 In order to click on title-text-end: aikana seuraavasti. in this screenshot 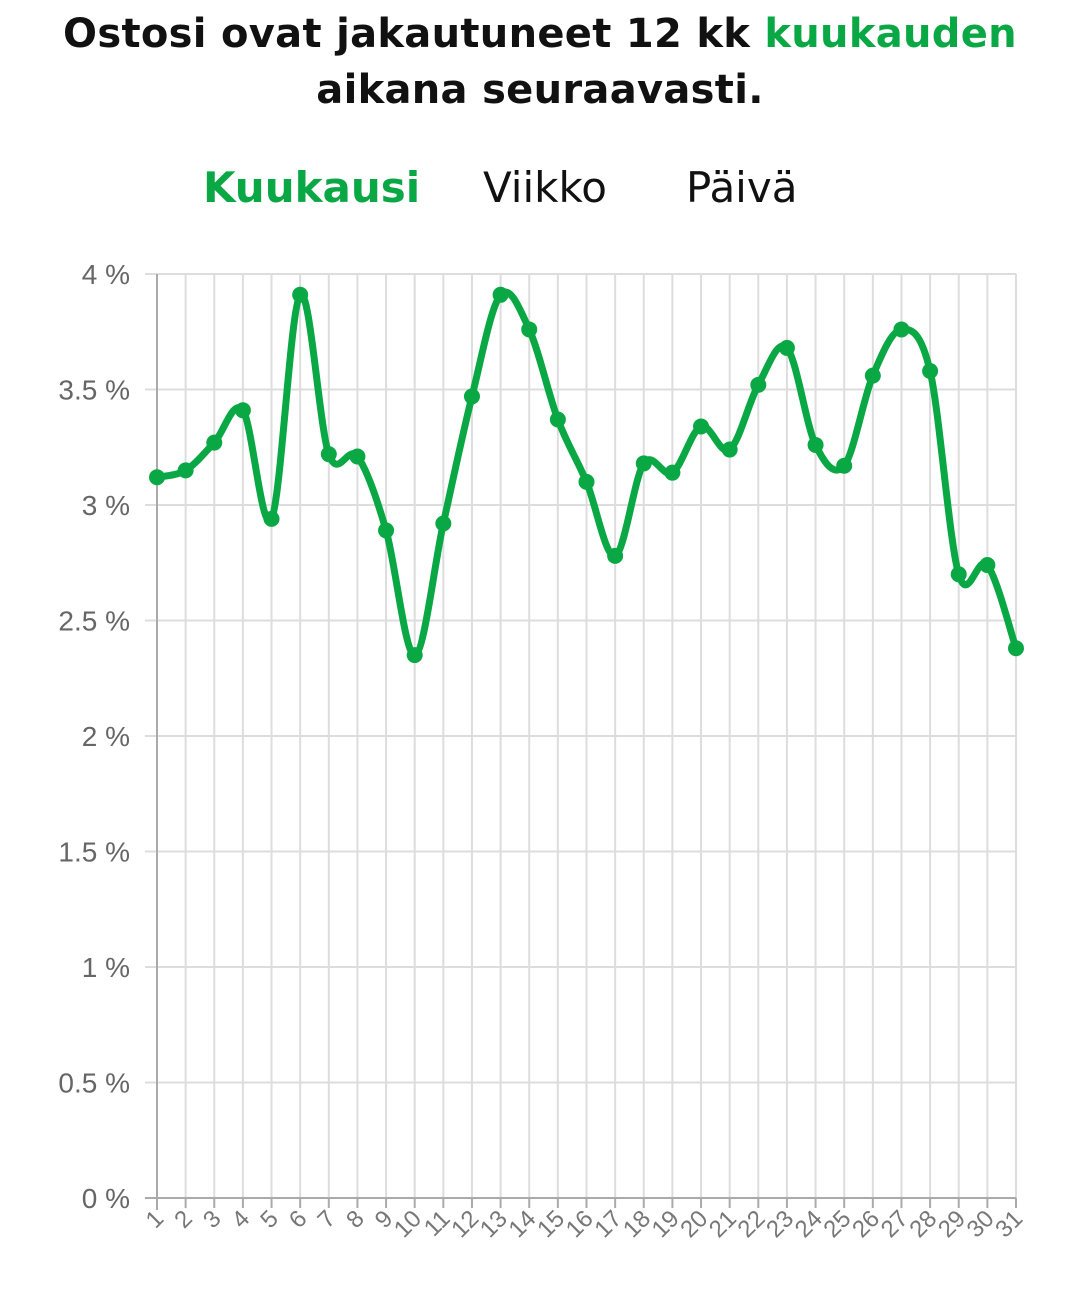, I will do `click(540, 90)`.